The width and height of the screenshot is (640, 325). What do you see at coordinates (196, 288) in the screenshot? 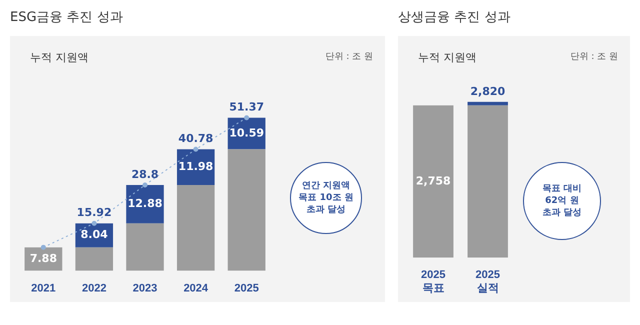
I see `x-tick-label: 2024` at bounding box center [196, 288].